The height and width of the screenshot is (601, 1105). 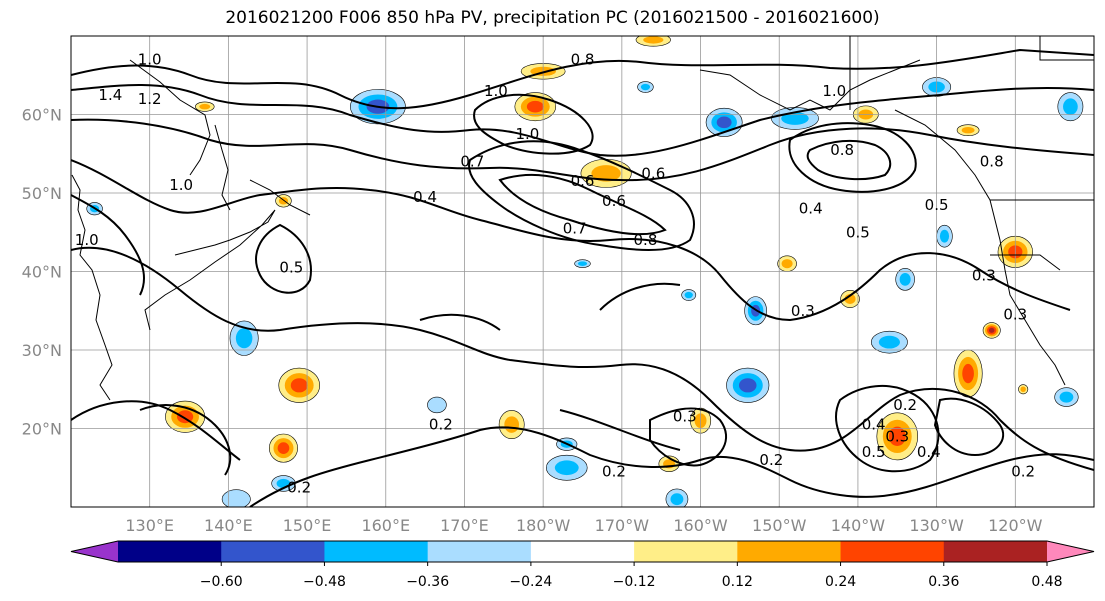 What do you see at coordinates (700, 525) in the screenshot?
I see `lon-tick-label: 160°W` at bounding box center [700, 525].